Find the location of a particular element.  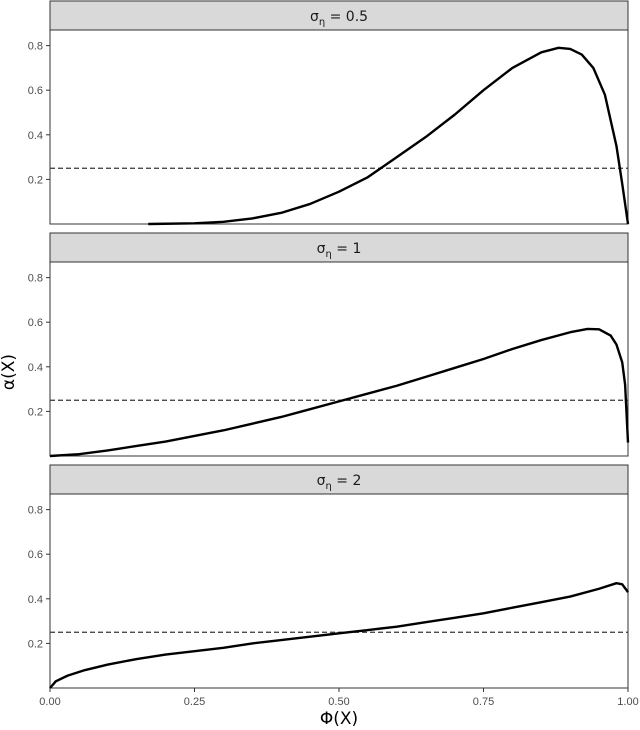

x-tick-label: 0.50 is located at coordinates (338, 702).